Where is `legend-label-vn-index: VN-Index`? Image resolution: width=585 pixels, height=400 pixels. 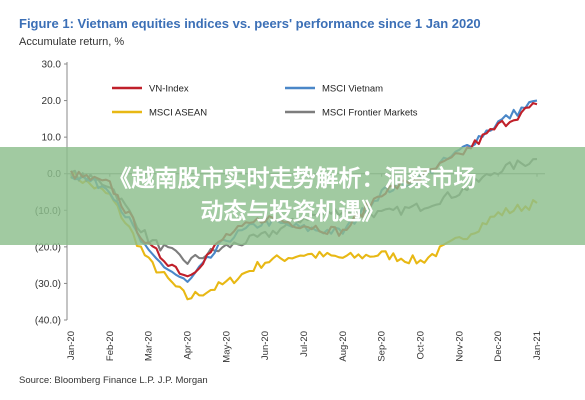 legend-label-vn-index: VN-Index is located at coordinates (169, 89).